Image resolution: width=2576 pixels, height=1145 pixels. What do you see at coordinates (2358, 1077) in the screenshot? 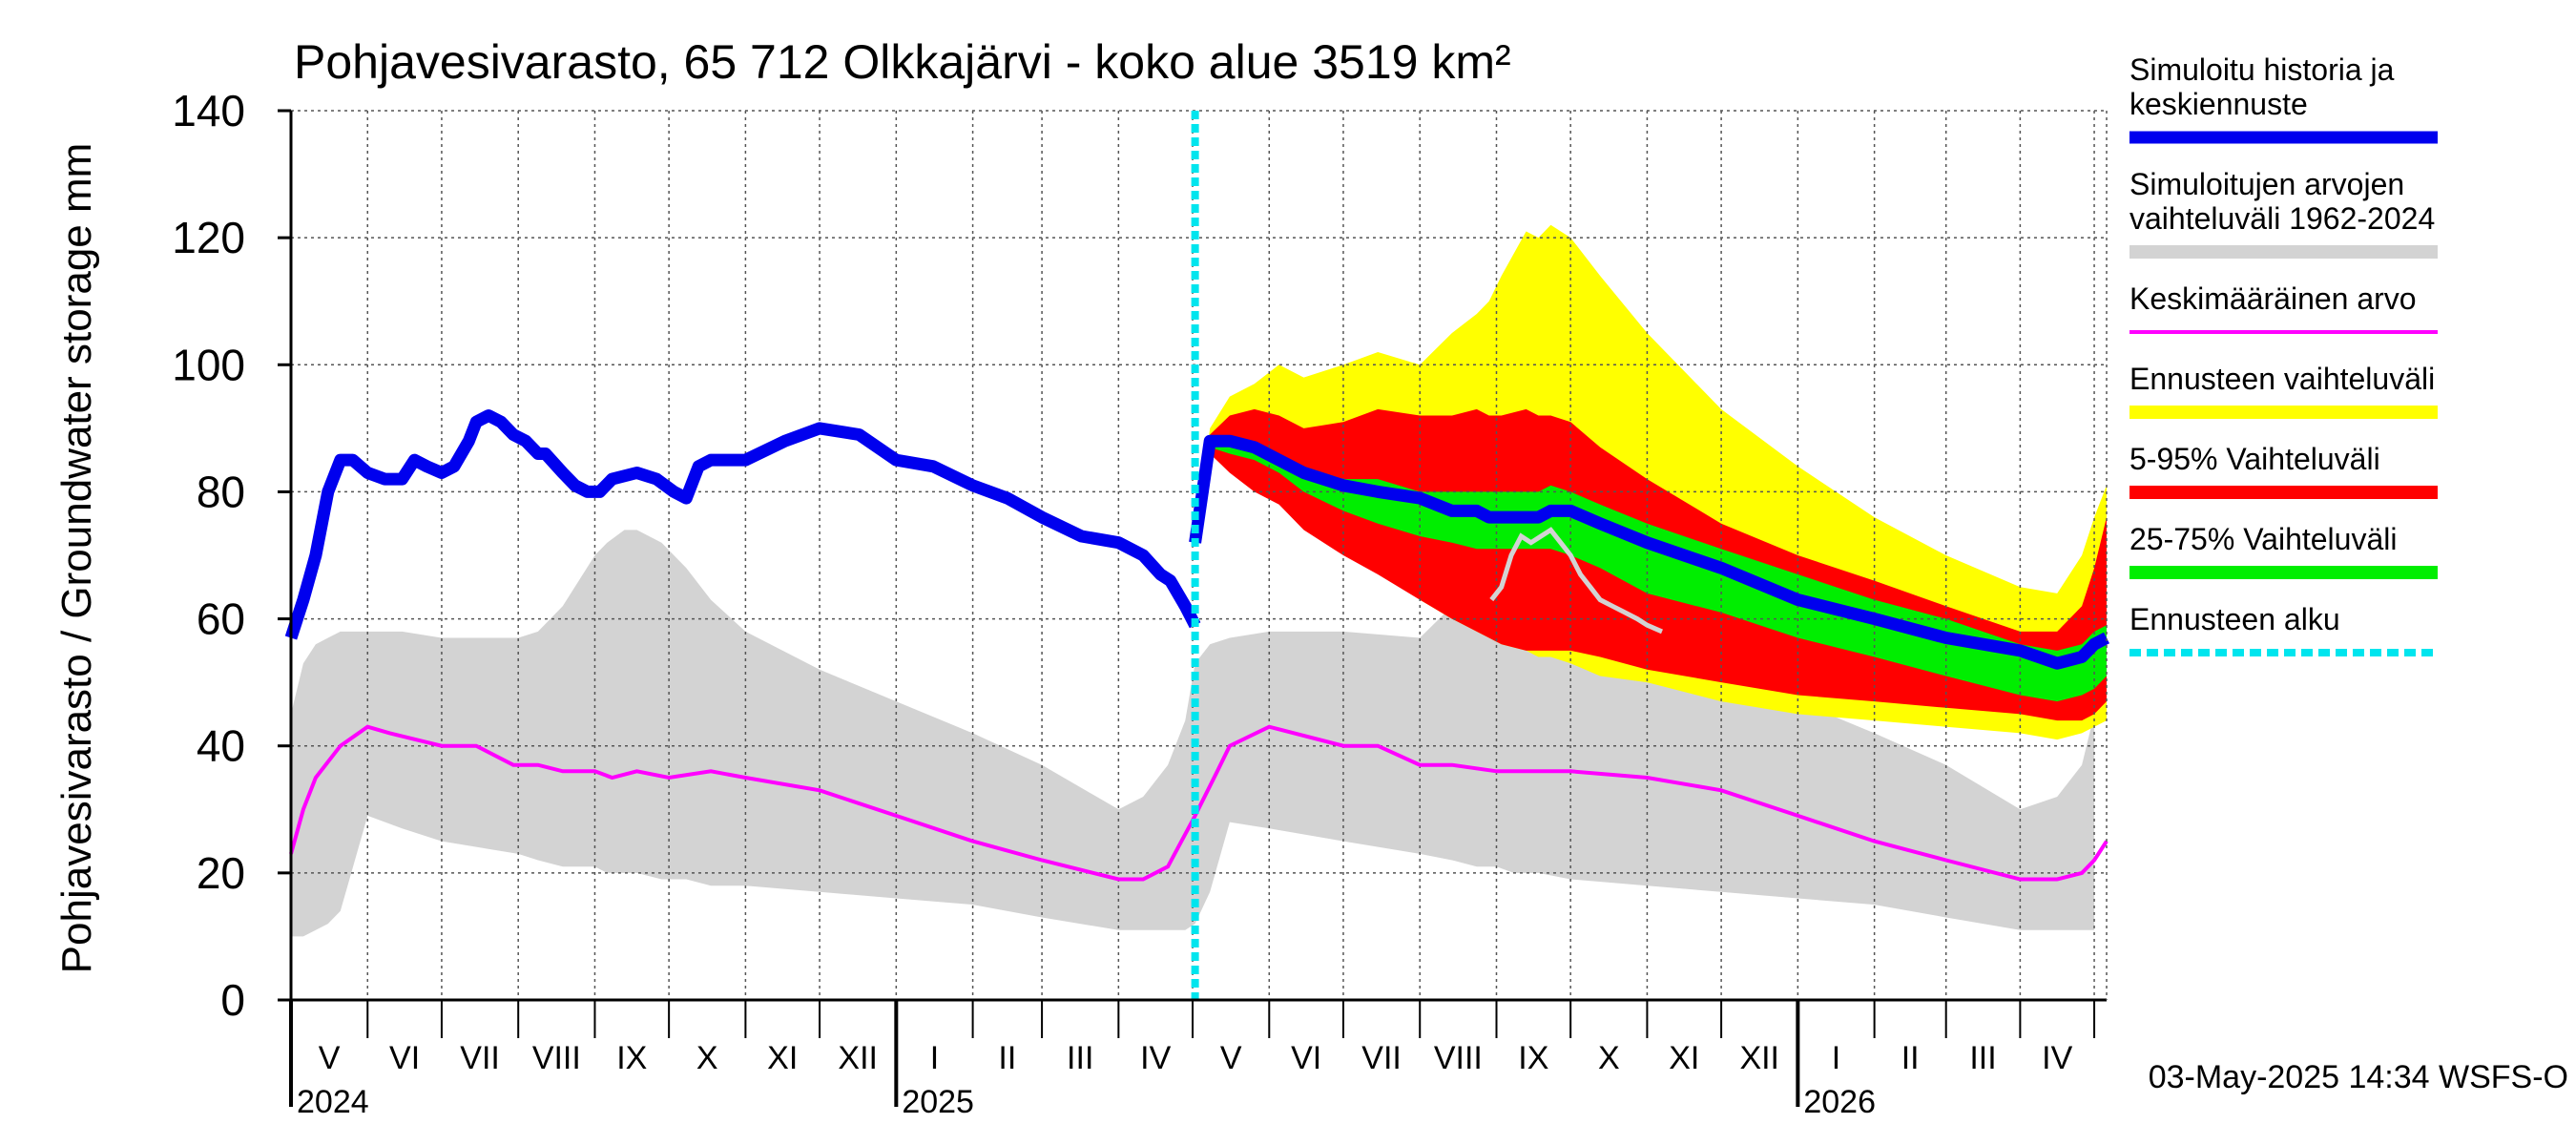
I see `footer-timestamp: 03-May-2025 14:34 WSFS-O` at bounding box center [2358, 1077].